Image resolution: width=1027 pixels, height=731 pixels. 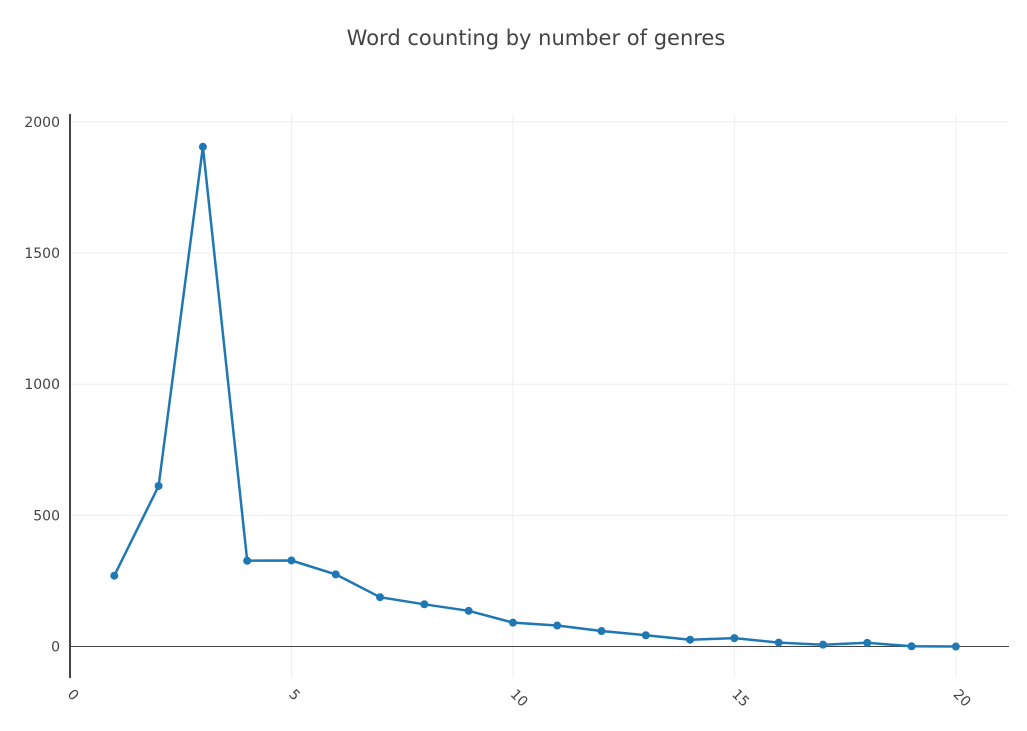 I want to click on y-tick-label: 2000, so click(x=42, y=123).